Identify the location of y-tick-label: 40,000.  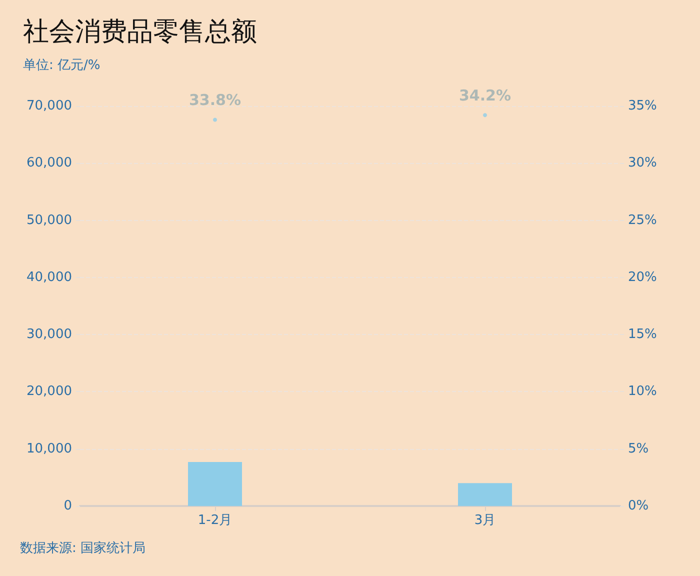
(49, 277).